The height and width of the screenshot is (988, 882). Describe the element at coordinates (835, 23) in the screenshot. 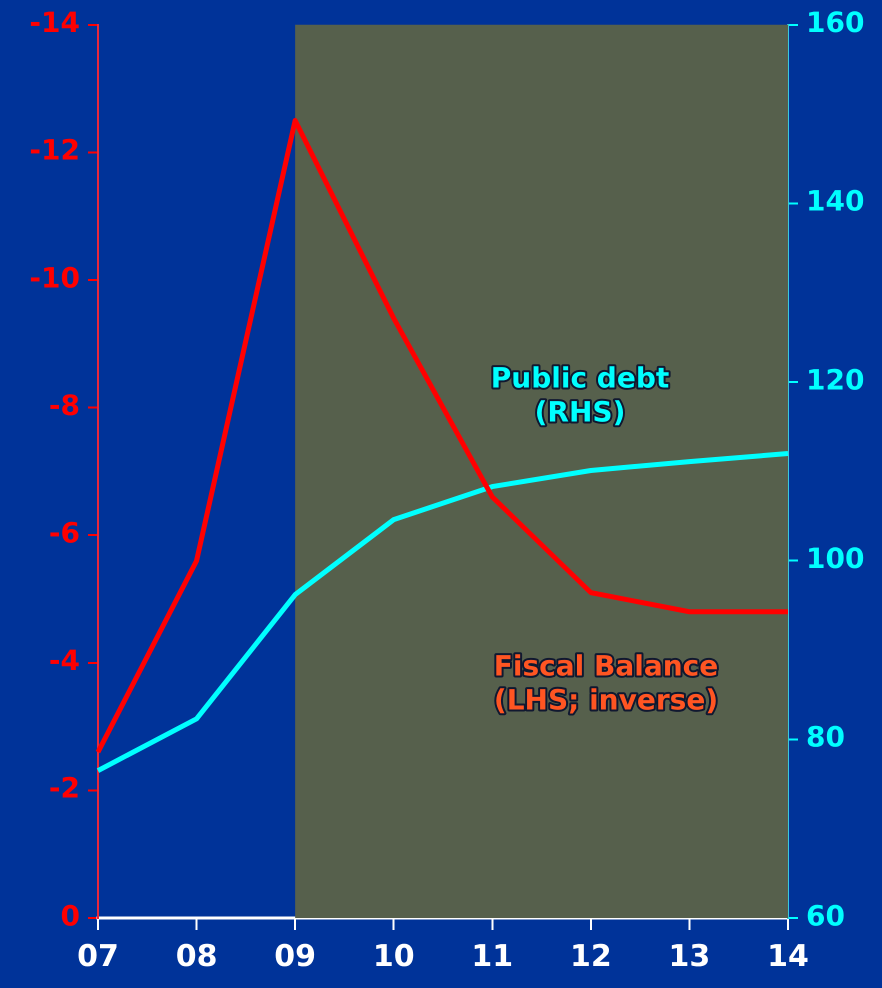

I see `y2-tick-label: 160` at that location.